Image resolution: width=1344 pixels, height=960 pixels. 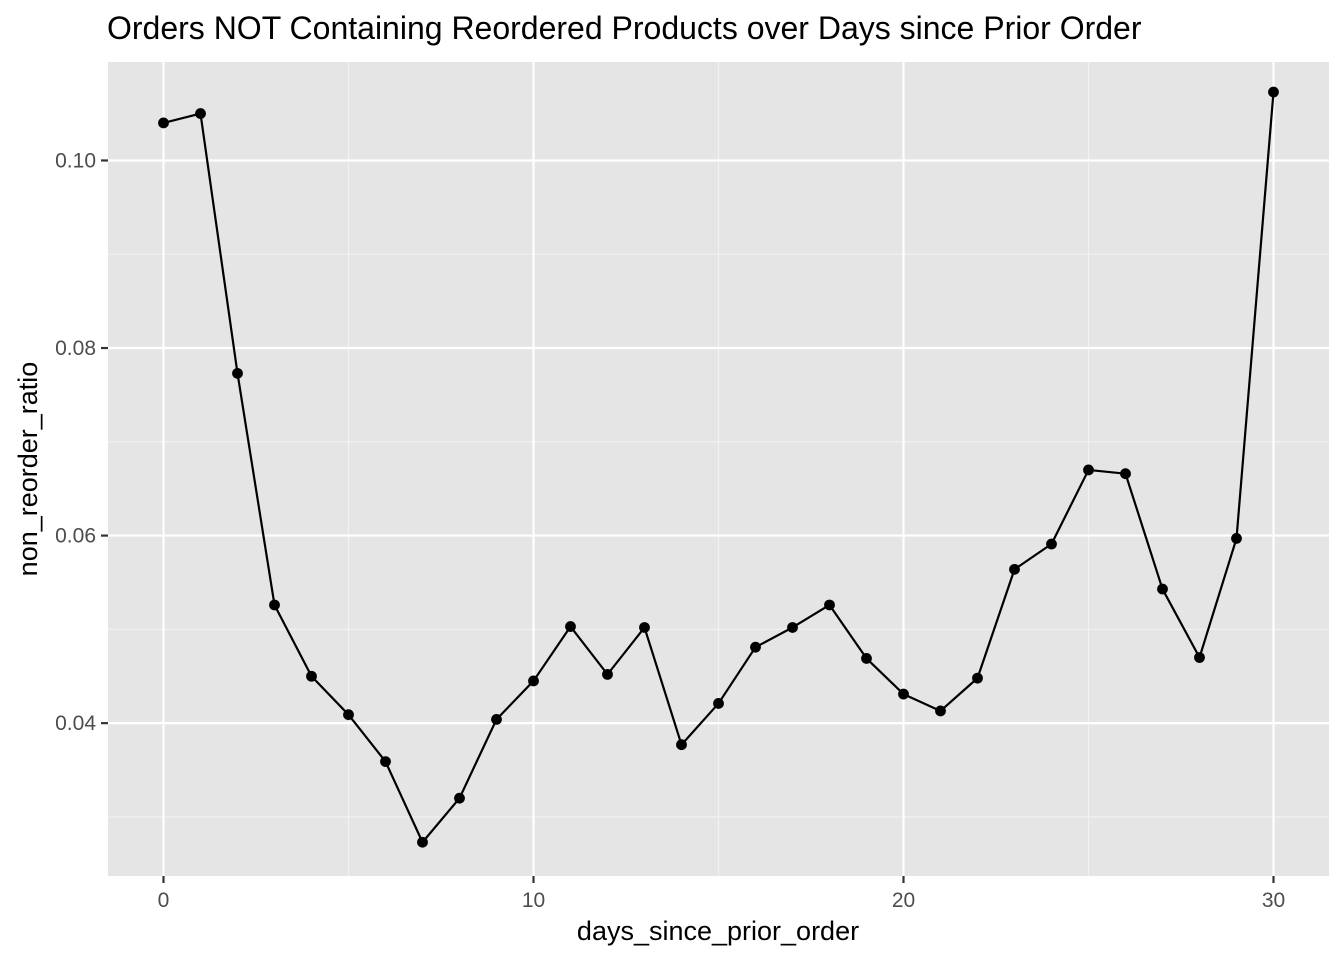 I want to click on x-axis-title: days_since_prior_order, so click(x=718, y=931).